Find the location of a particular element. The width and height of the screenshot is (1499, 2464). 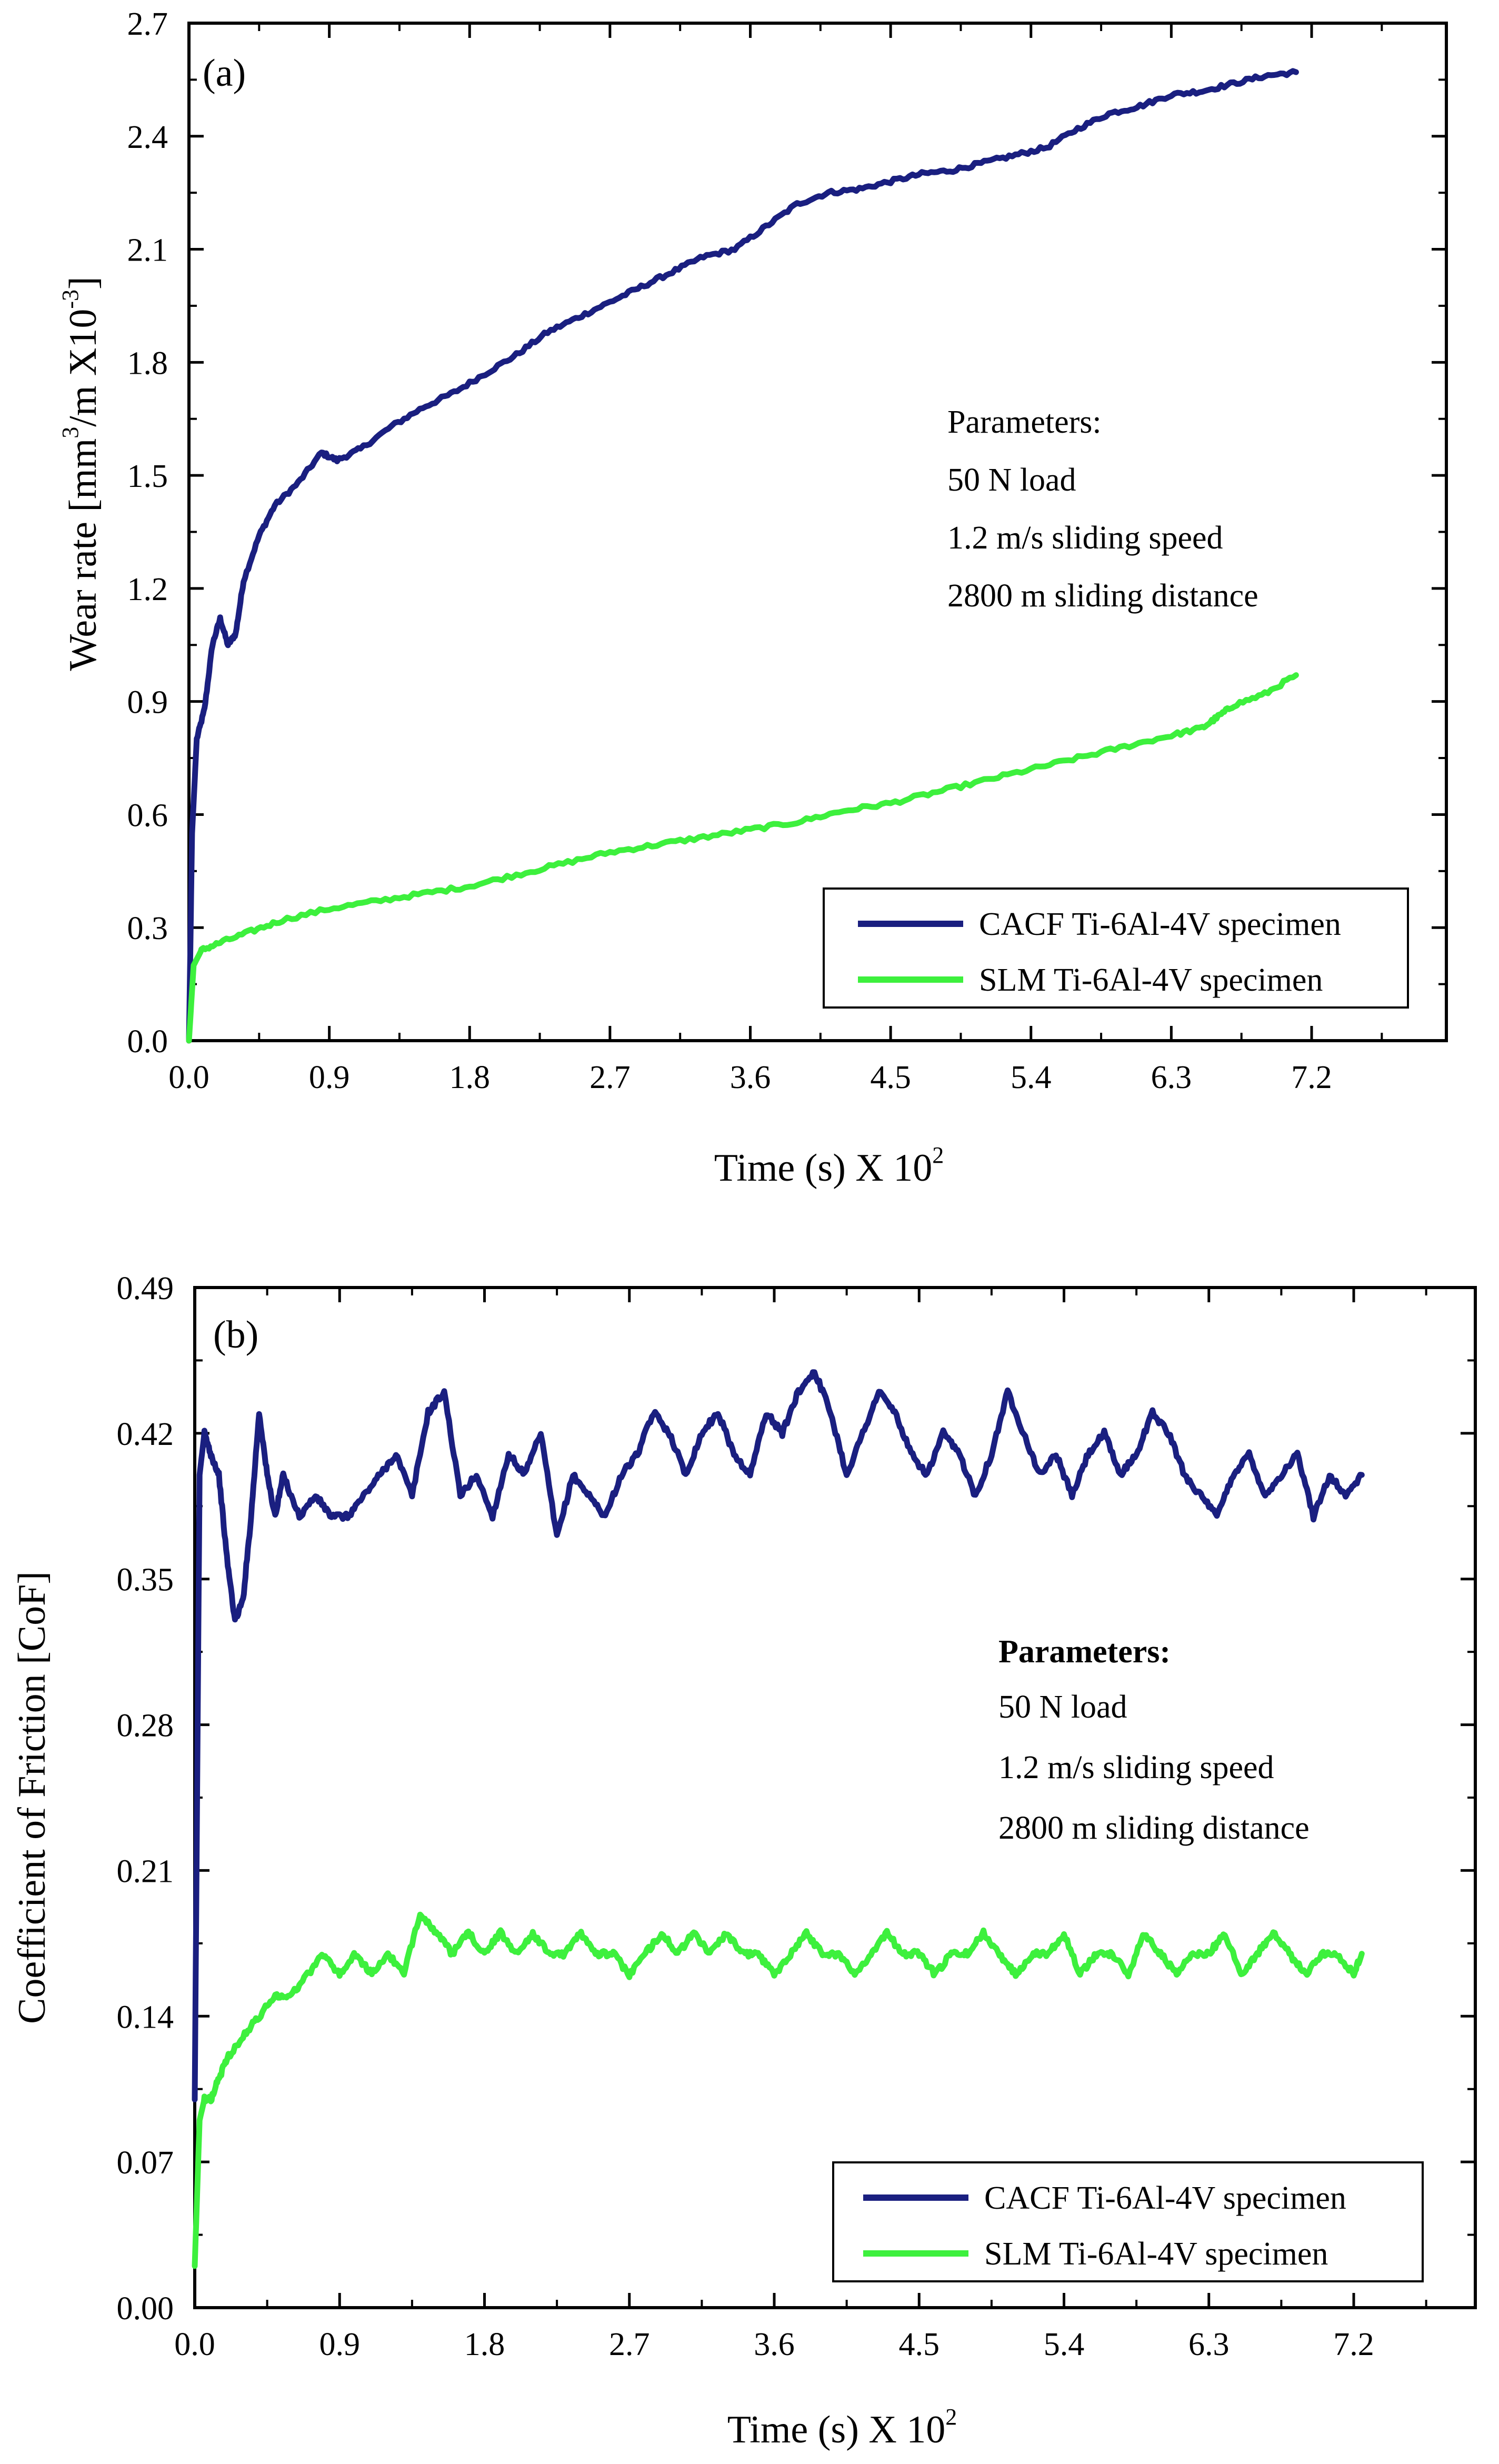

y-tick-label: 0.3 is located at coordinates (147, 928).